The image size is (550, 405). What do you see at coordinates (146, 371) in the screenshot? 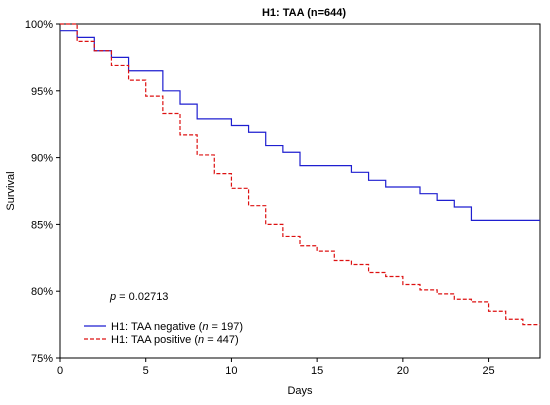
I see `x-tick-label: 5` at bounding box center [146, 371].